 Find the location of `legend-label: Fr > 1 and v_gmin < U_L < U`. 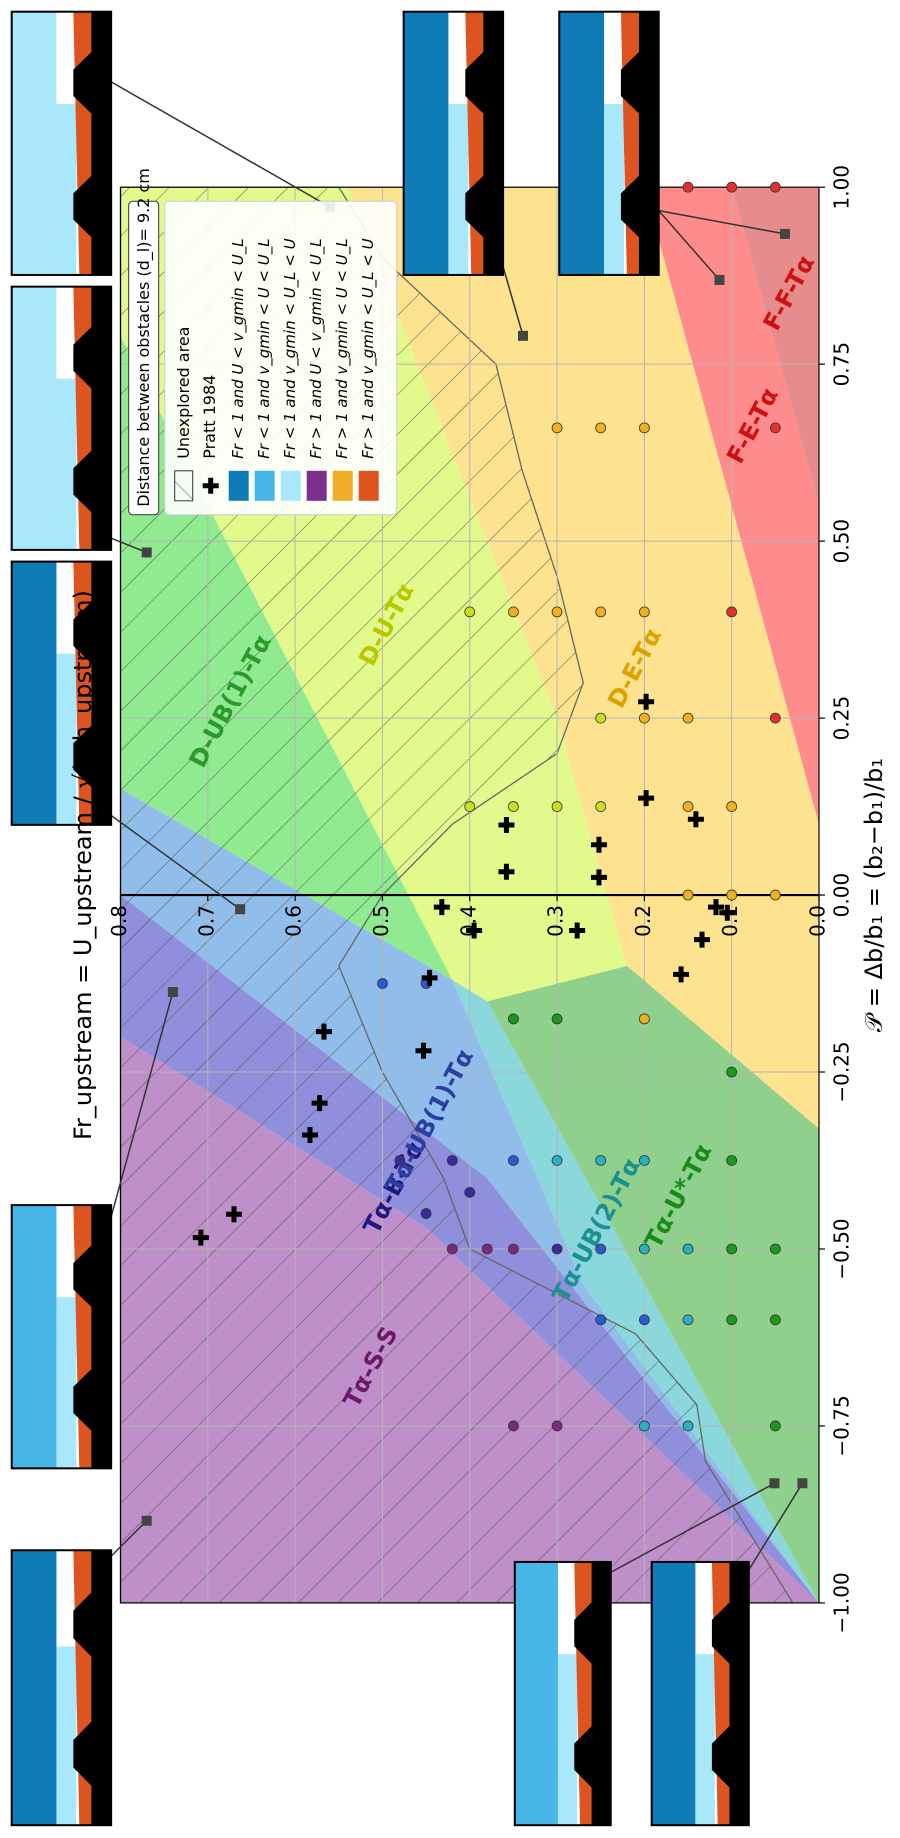

legend-label: Fr > 1 and v_gmin < U_L < U is located at coordinates (368, 348).